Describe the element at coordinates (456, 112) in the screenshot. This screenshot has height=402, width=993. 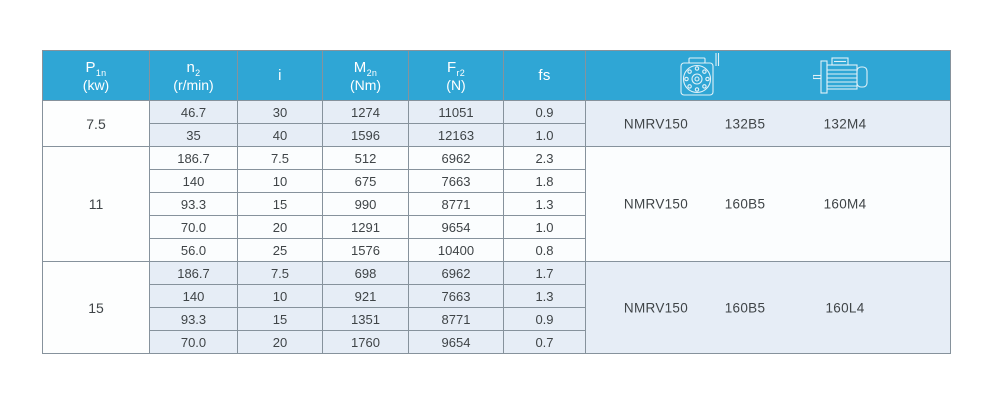
I see `radial-load-cell: 11051` at that location.